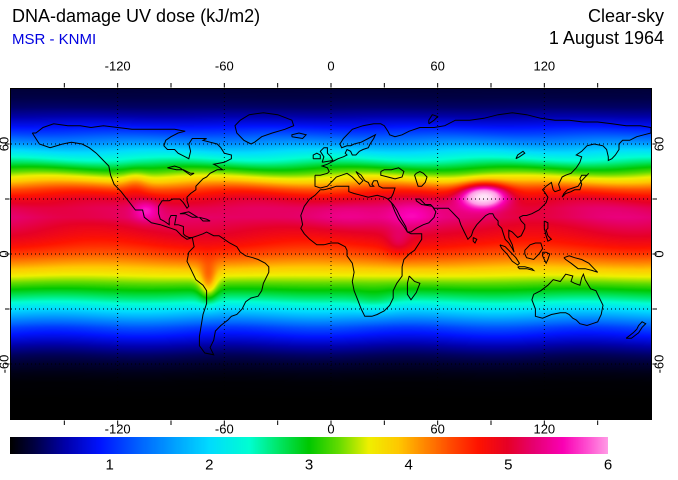 The image size is (678, 480). What do you see at coordinates (309, 445) in the screenshot?
I see `colorbar-gradient` at bounding box center [309, 445].